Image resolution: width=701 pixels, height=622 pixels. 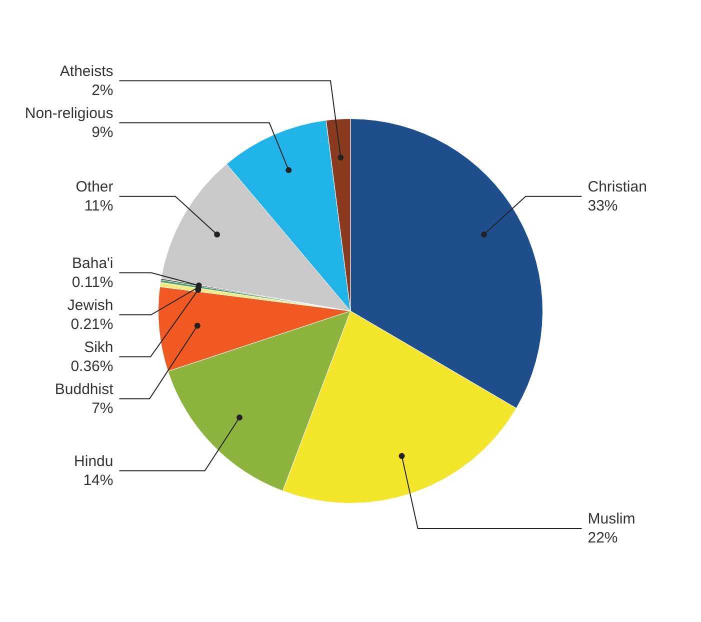 I want to click on slice-label: Other, so click(x=95, y=187).